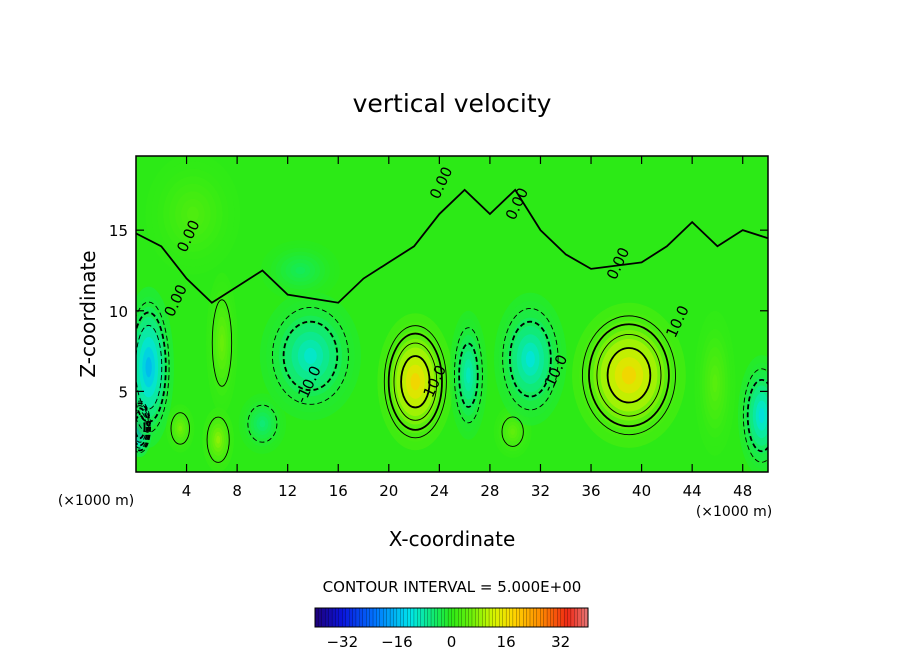 This screenshot has width=904, height=654. I want to click on colorbar-frame, so click(451, 617).